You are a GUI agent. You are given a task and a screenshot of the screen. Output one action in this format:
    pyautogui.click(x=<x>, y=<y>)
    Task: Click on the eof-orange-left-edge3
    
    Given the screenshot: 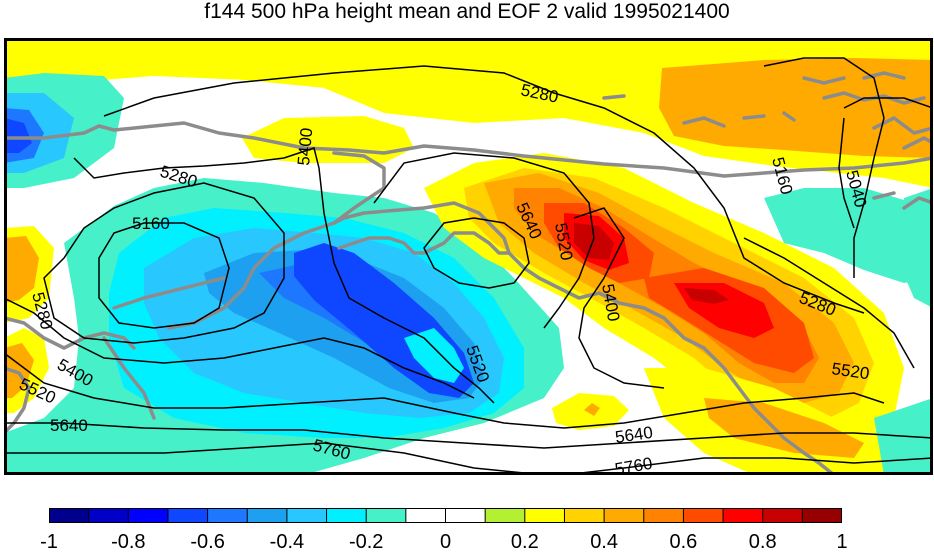 What is the action you would take?
    pyautogui.click(x=21, y=269)
    